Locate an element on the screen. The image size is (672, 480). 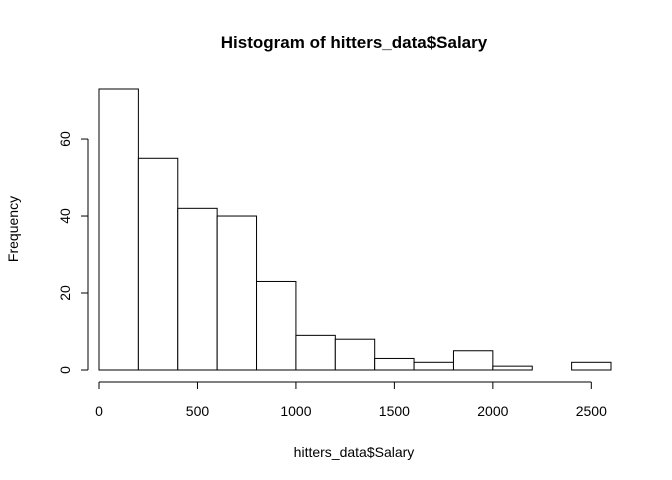
y-tick-label: 0 is located at coordinates (65, 370).